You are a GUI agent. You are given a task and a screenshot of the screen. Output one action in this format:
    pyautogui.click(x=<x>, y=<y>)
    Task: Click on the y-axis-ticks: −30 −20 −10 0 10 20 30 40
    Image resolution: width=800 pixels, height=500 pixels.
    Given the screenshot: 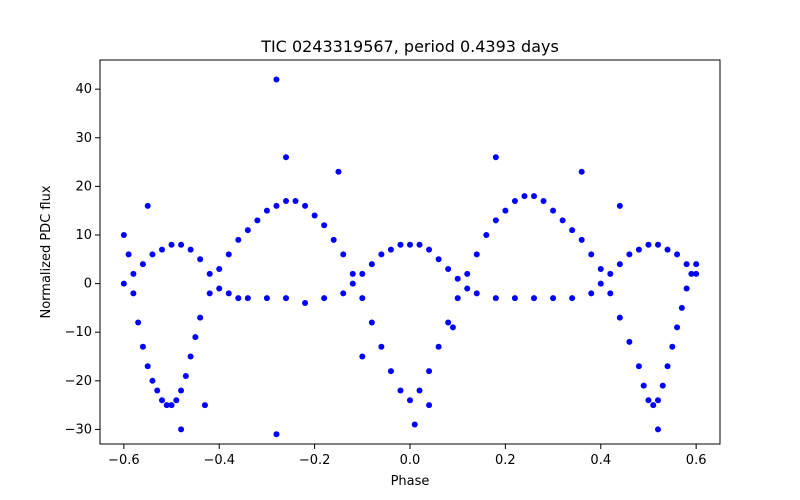 What is the action you would take?
    pyautogui.click(x=82, y=259)
    